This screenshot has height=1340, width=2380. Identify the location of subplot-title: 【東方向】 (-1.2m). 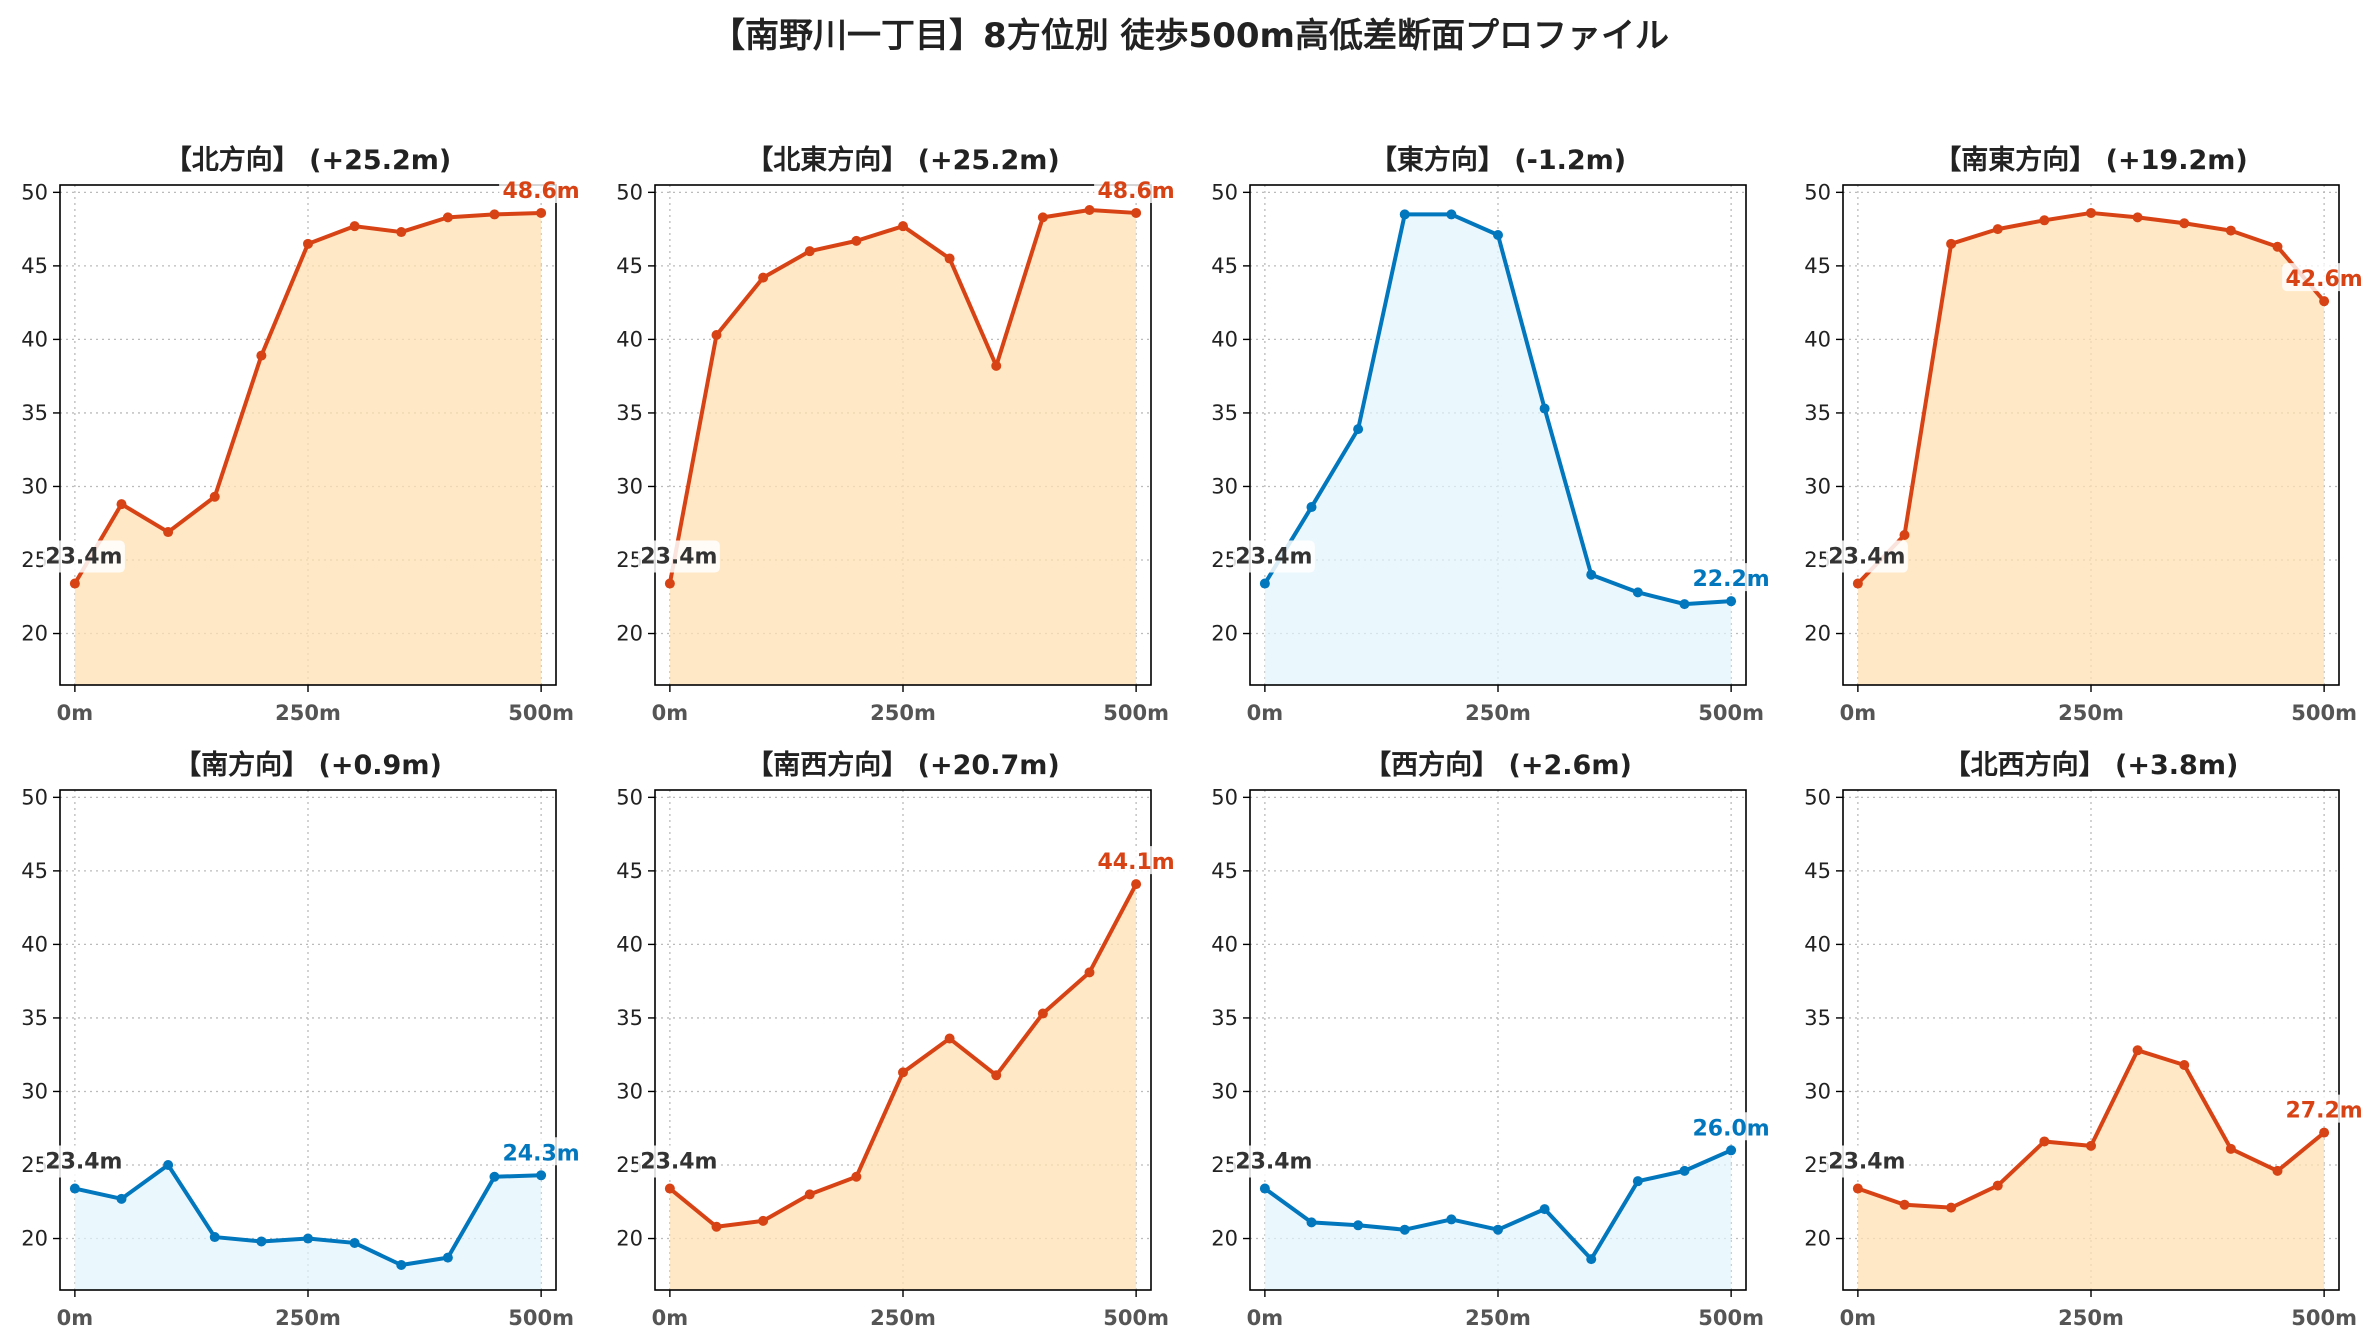
(1498, 160).